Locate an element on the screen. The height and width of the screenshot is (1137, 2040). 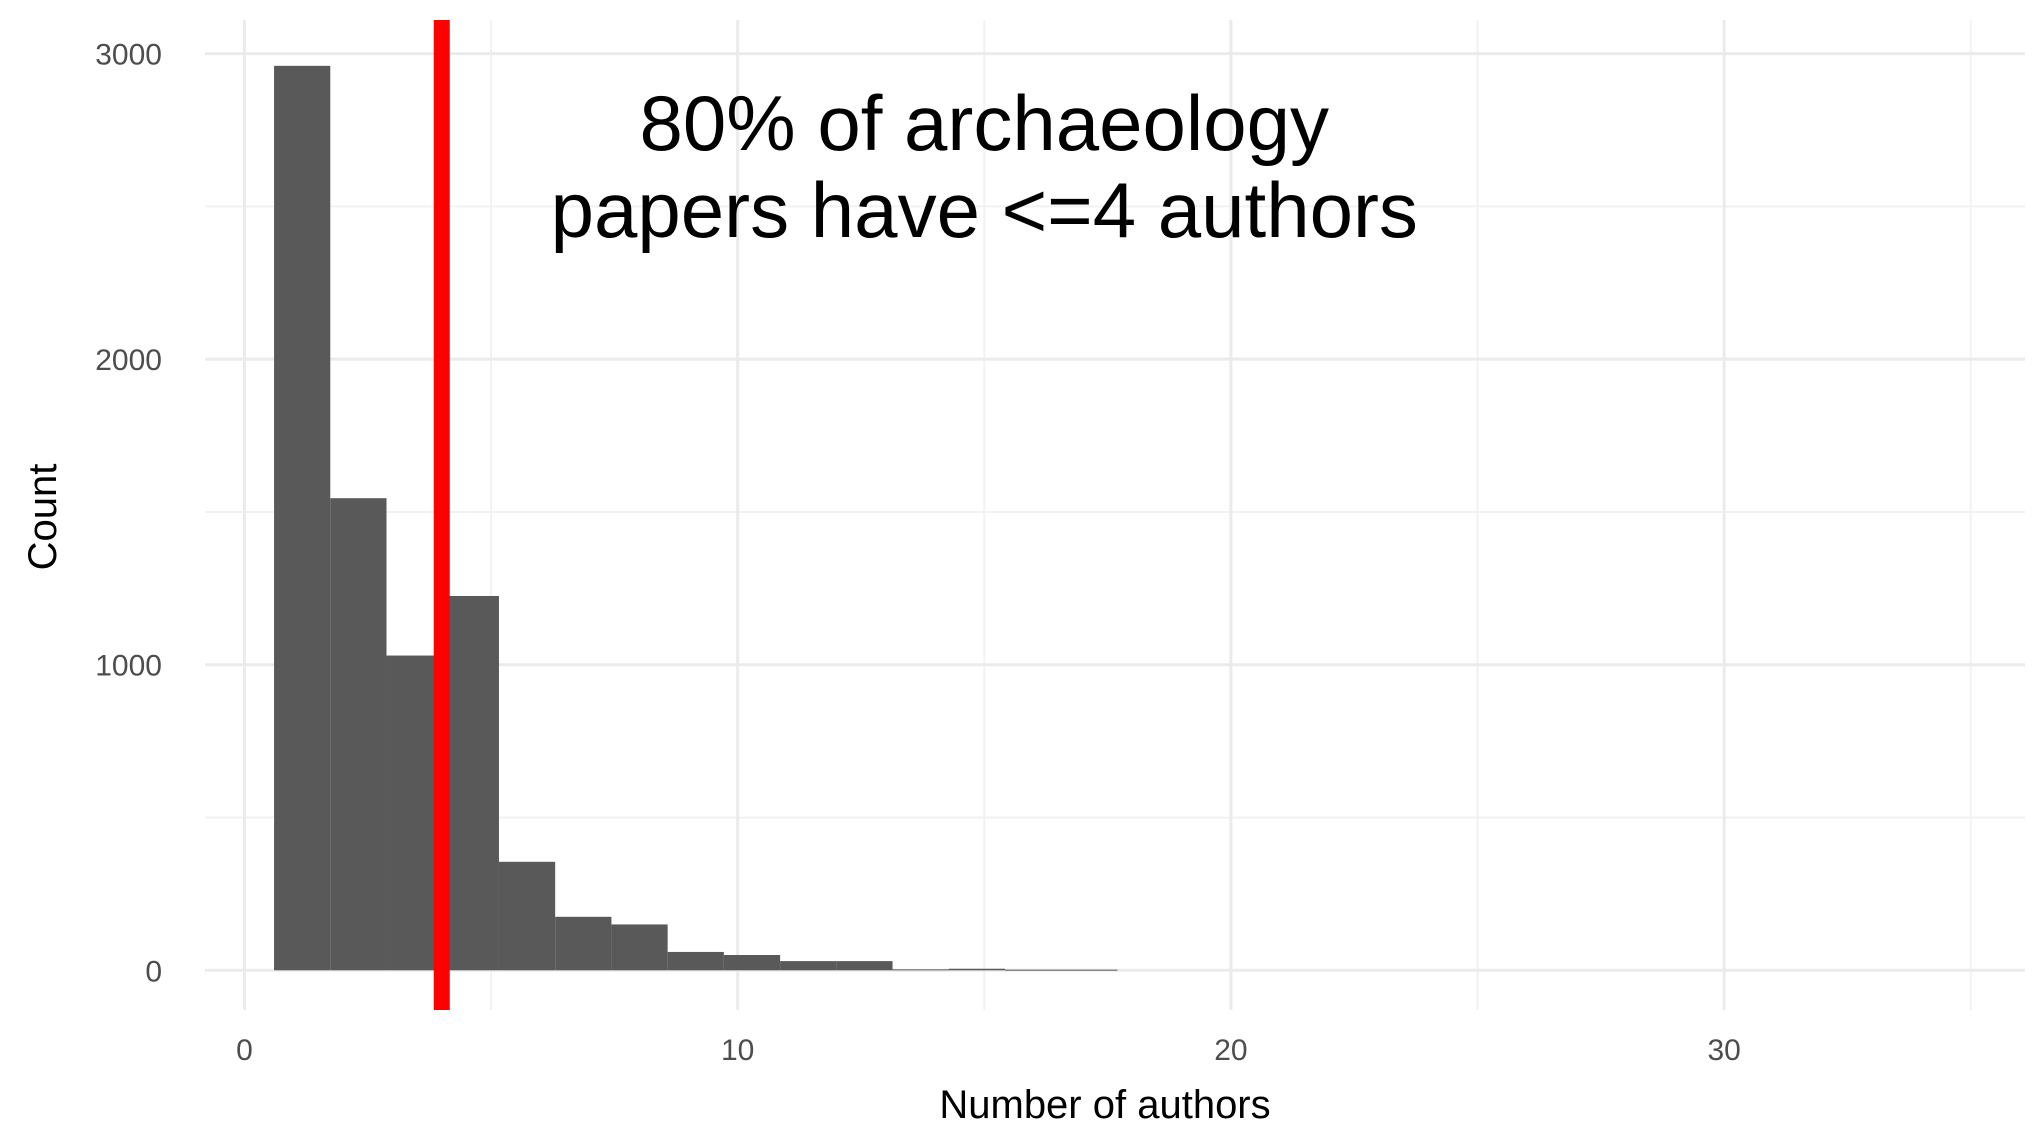
x-tick-labels: 0 10 20 30 is located at coordinates (988, 1050).